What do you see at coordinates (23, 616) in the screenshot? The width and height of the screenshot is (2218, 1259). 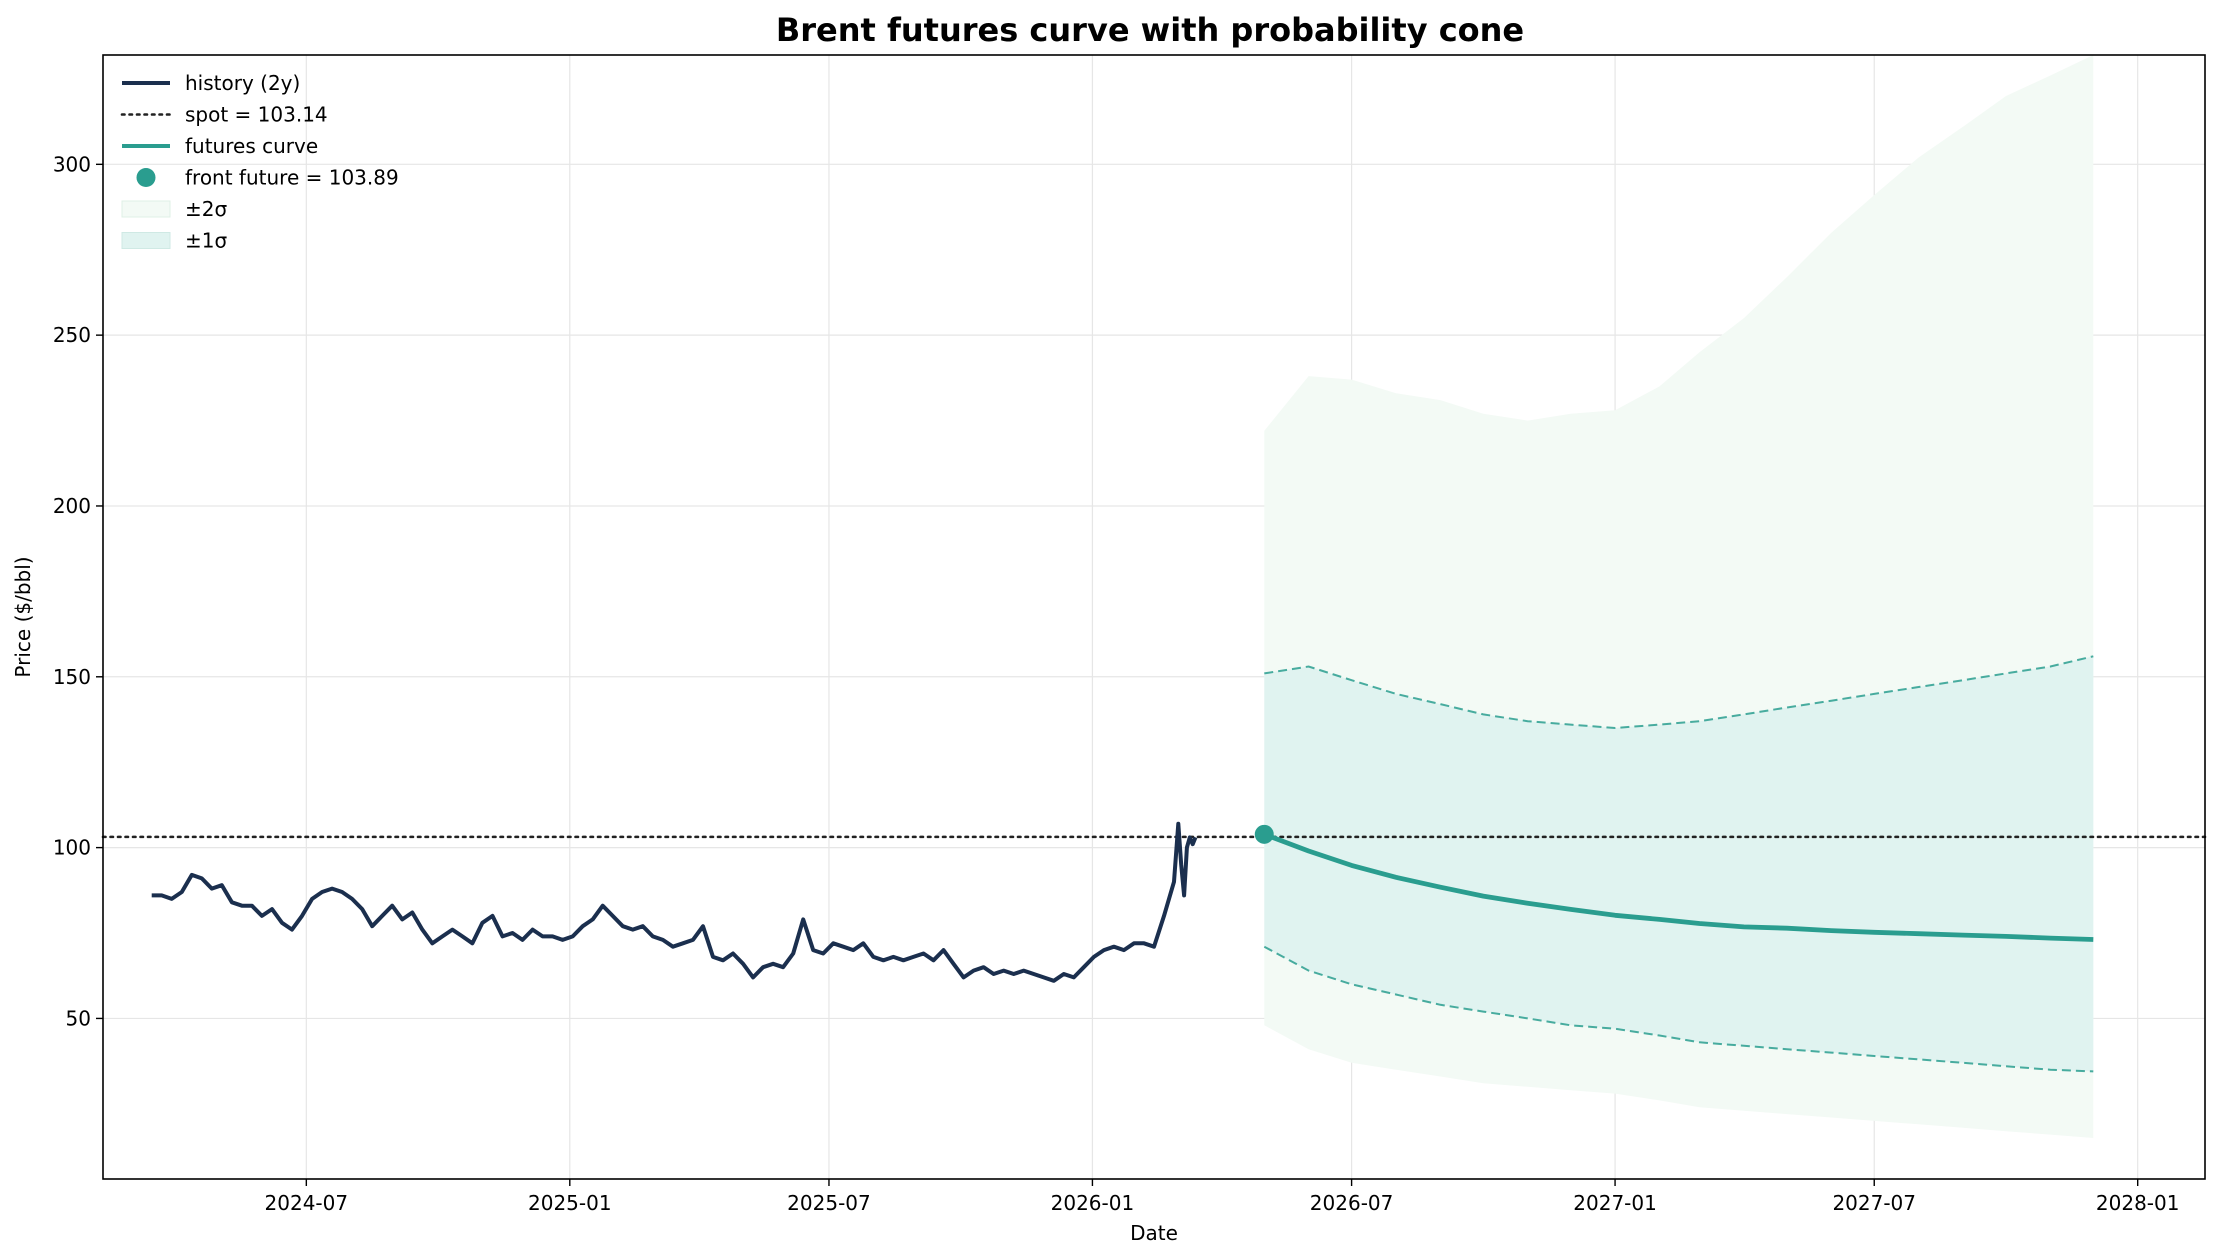 I see `y-axis-label: Price ($/bbl)` at bounding box center [23, 616].